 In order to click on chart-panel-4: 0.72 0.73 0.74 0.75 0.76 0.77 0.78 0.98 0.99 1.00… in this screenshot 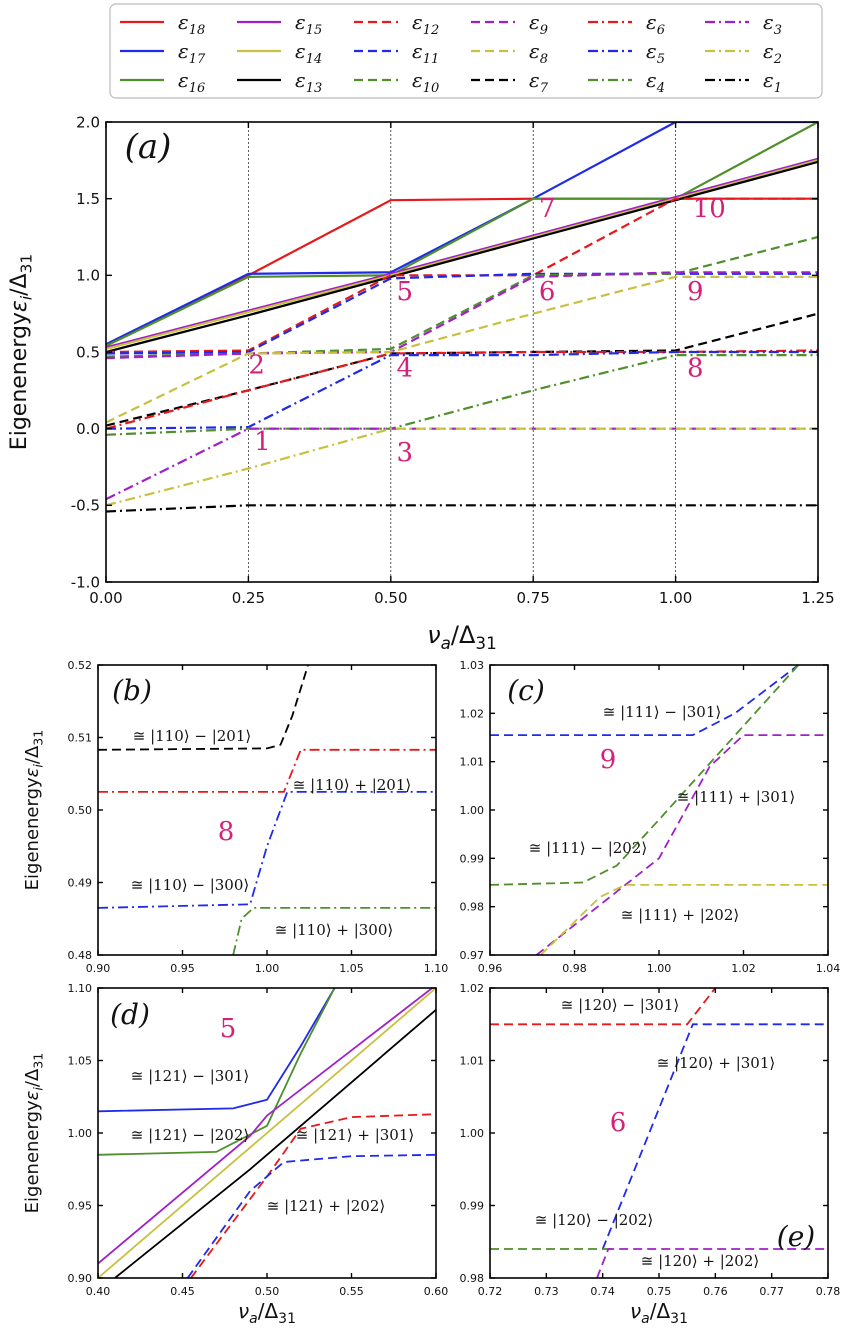, I will do `click(650, 1140)`.